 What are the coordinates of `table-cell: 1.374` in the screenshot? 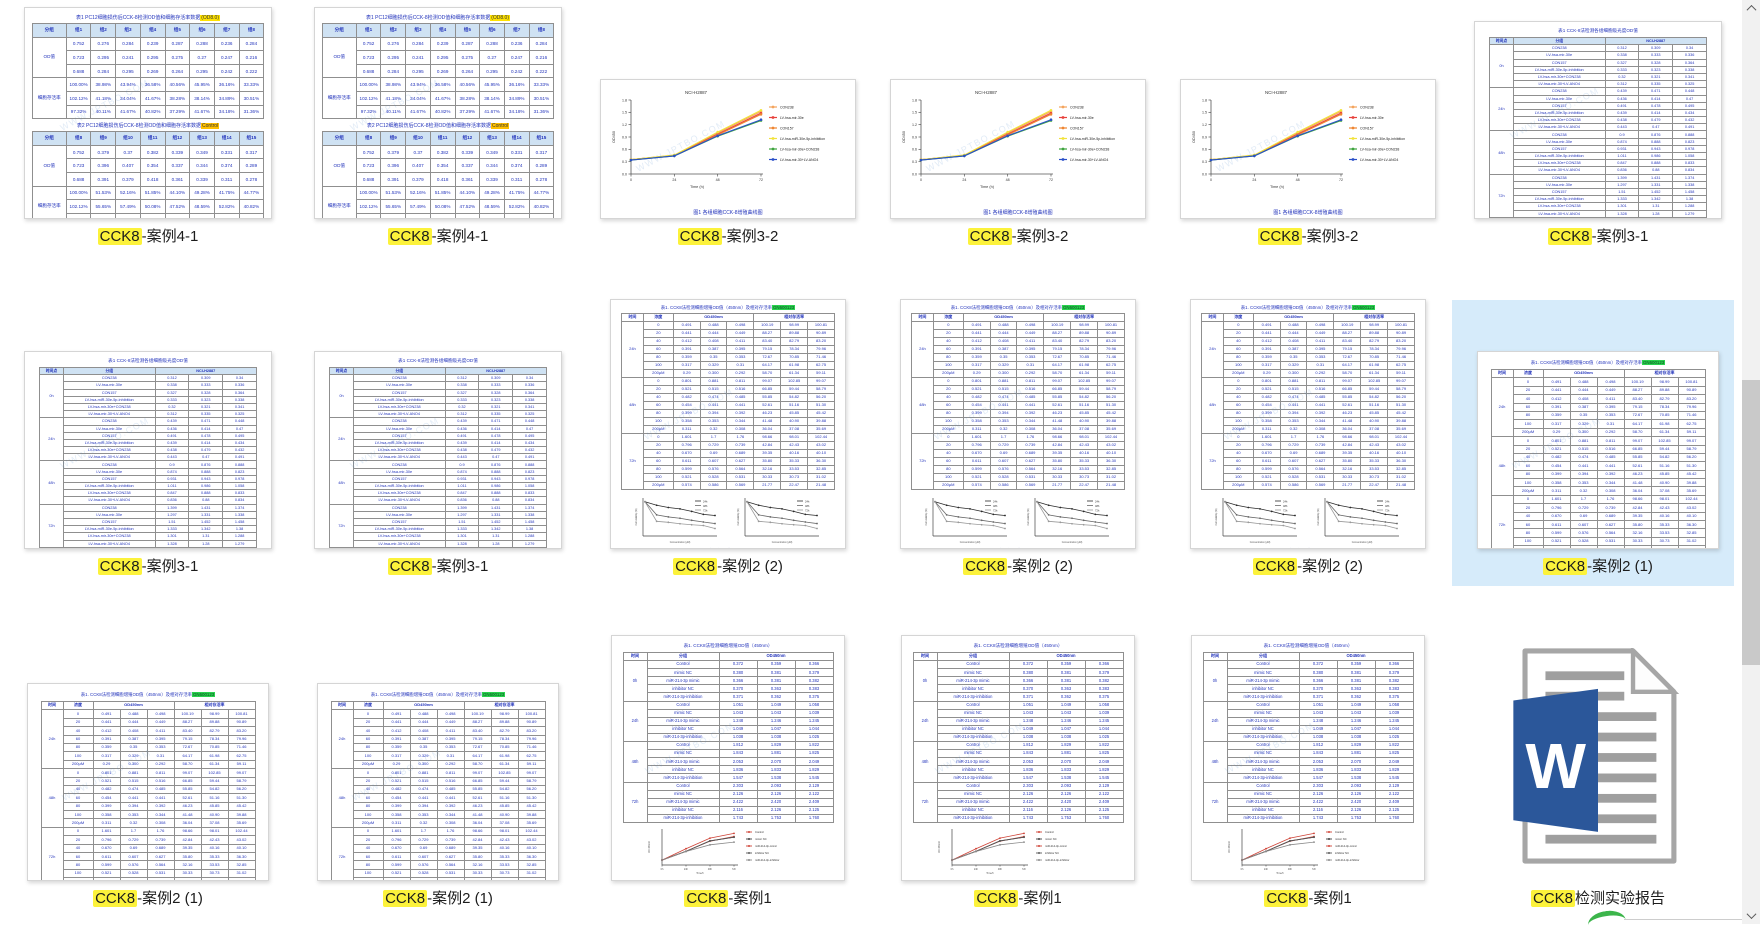 It's located at (239, 507).